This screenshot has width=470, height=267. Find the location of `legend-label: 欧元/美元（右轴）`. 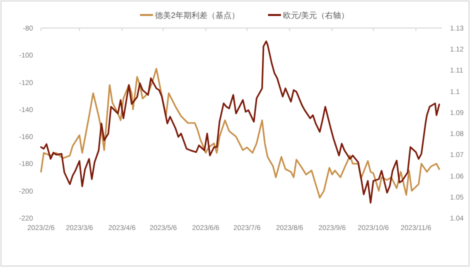

legend-label: 欧元/美元（右轴） is located at coordinates (316, 15).